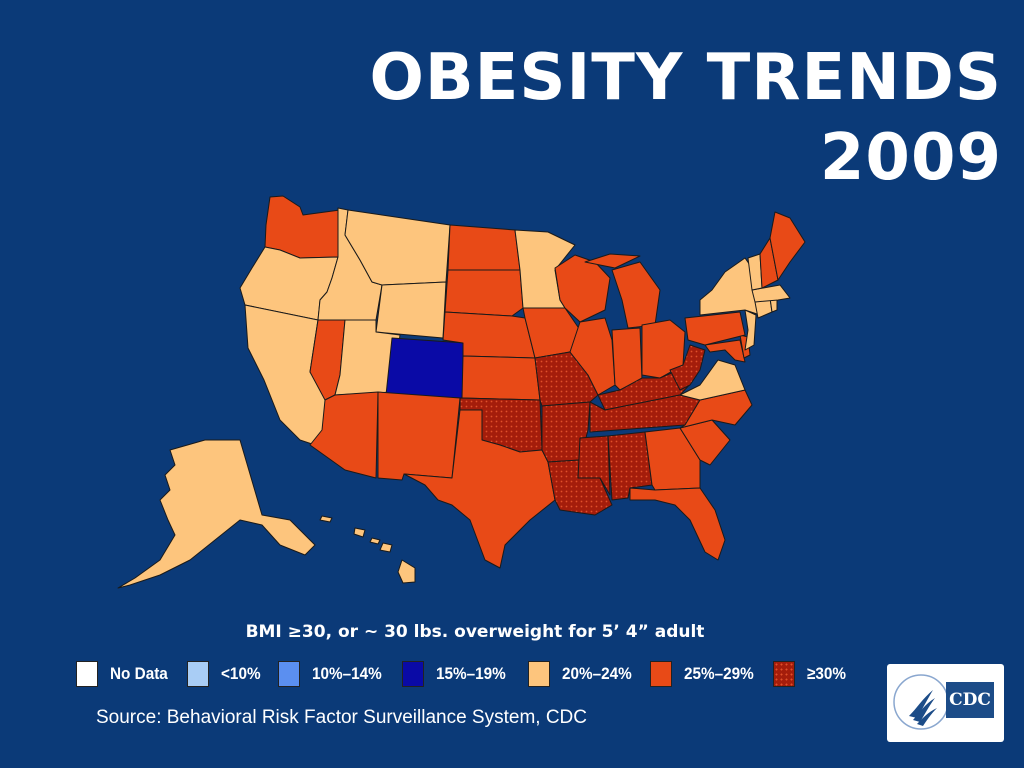 The image size is (1024, 768). Describe the element at coordinates (712, 380) in the screenshot. I see `state-virginia` at that location.